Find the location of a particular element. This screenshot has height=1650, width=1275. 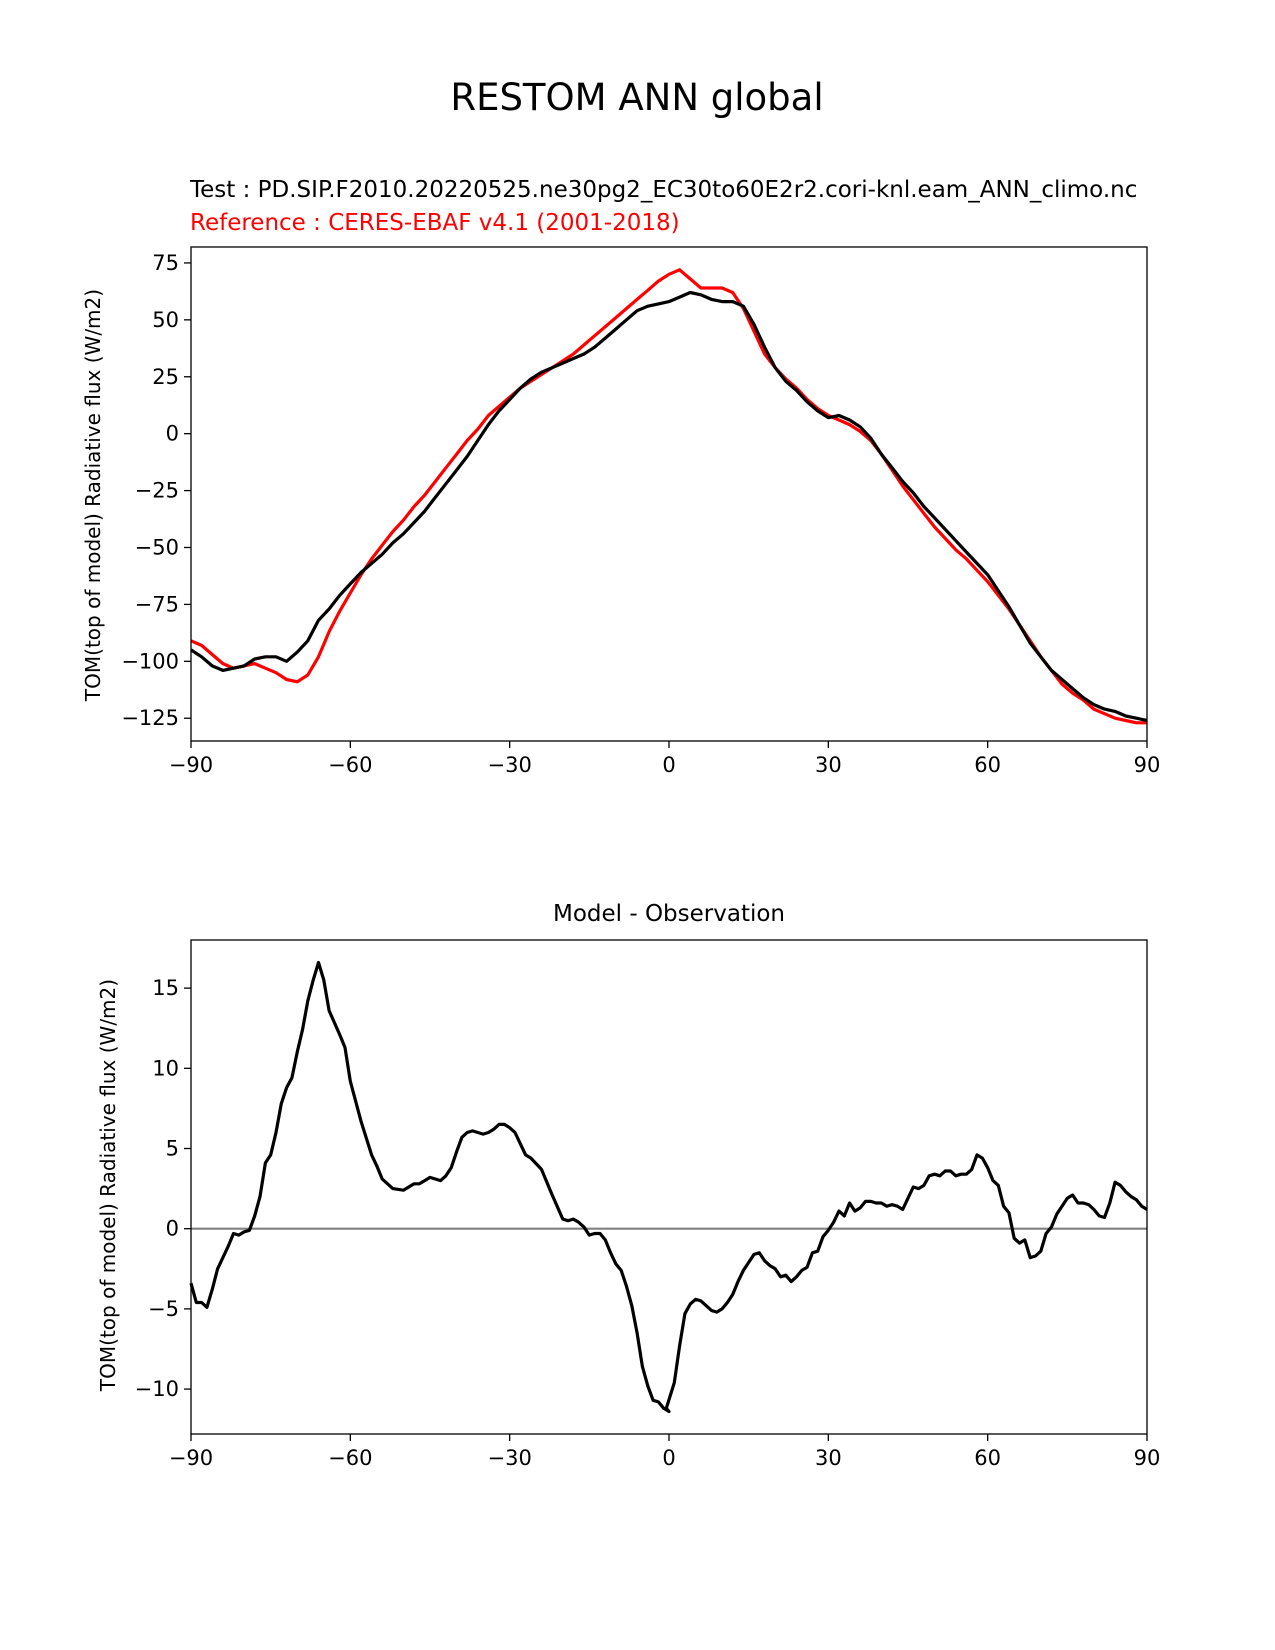

bottom-x-tick-label: 60 is located at coordinates (987, 1458).